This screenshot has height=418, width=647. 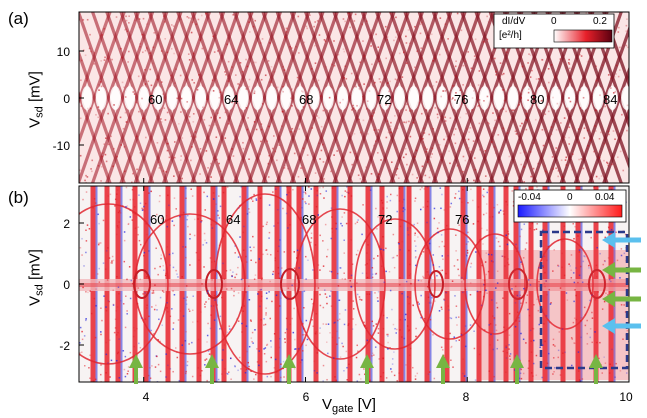 What do you see at coordinates (66, 224) in the screenshot?
I see `panel-b-y-tick: 2` at bounding box center [66, 224].